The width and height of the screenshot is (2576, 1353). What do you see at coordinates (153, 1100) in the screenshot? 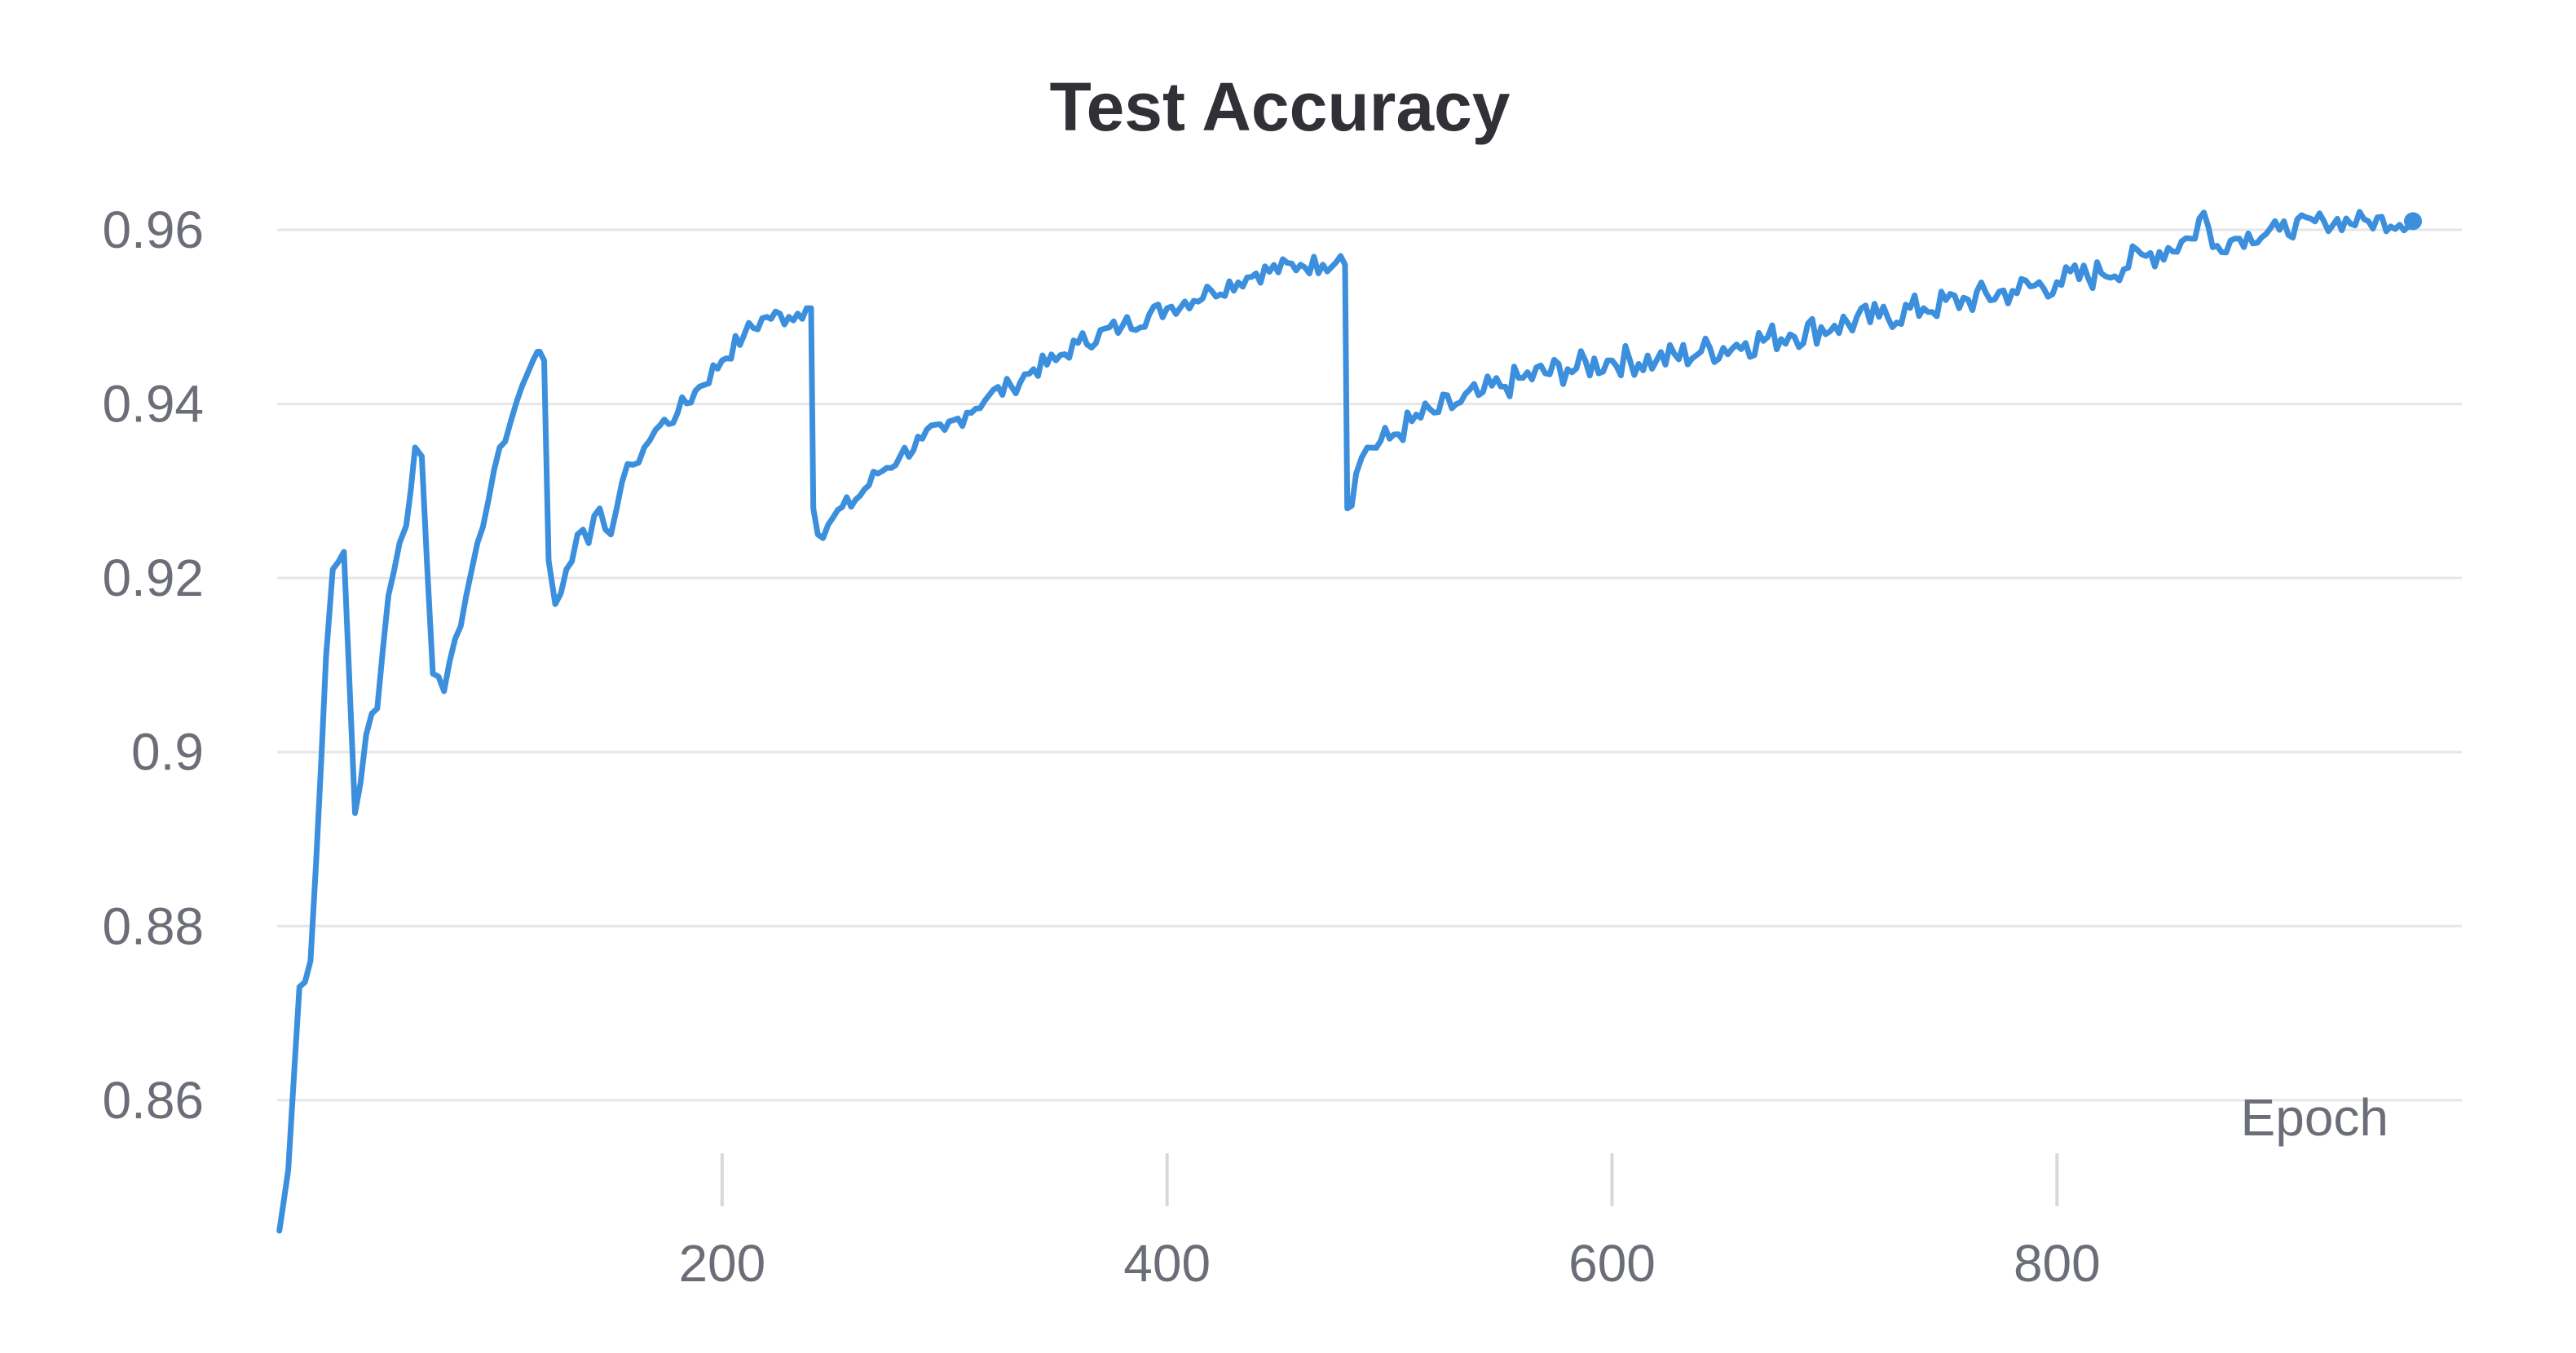
I see `y-tick-label: 0.86` at bounding box center [153, 1100].